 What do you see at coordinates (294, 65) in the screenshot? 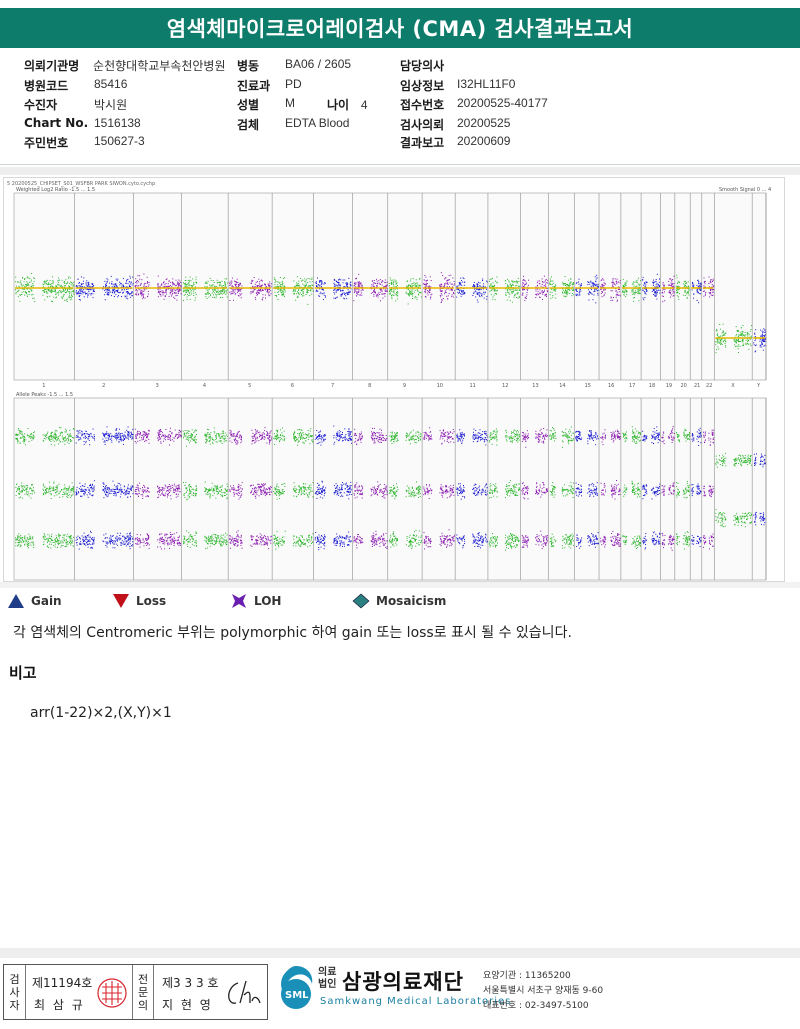
I see `info-ward: 병동 BA06 / 2605` at bounding box center [294, 65].